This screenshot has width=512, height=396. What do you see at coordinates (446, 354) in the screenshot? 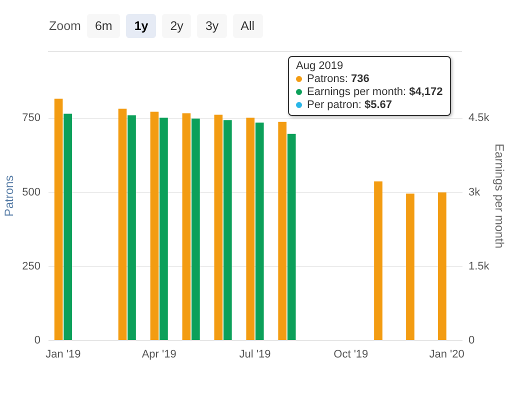
I see `x-tick-label: Jan '20` at bounding box center [446, 354].